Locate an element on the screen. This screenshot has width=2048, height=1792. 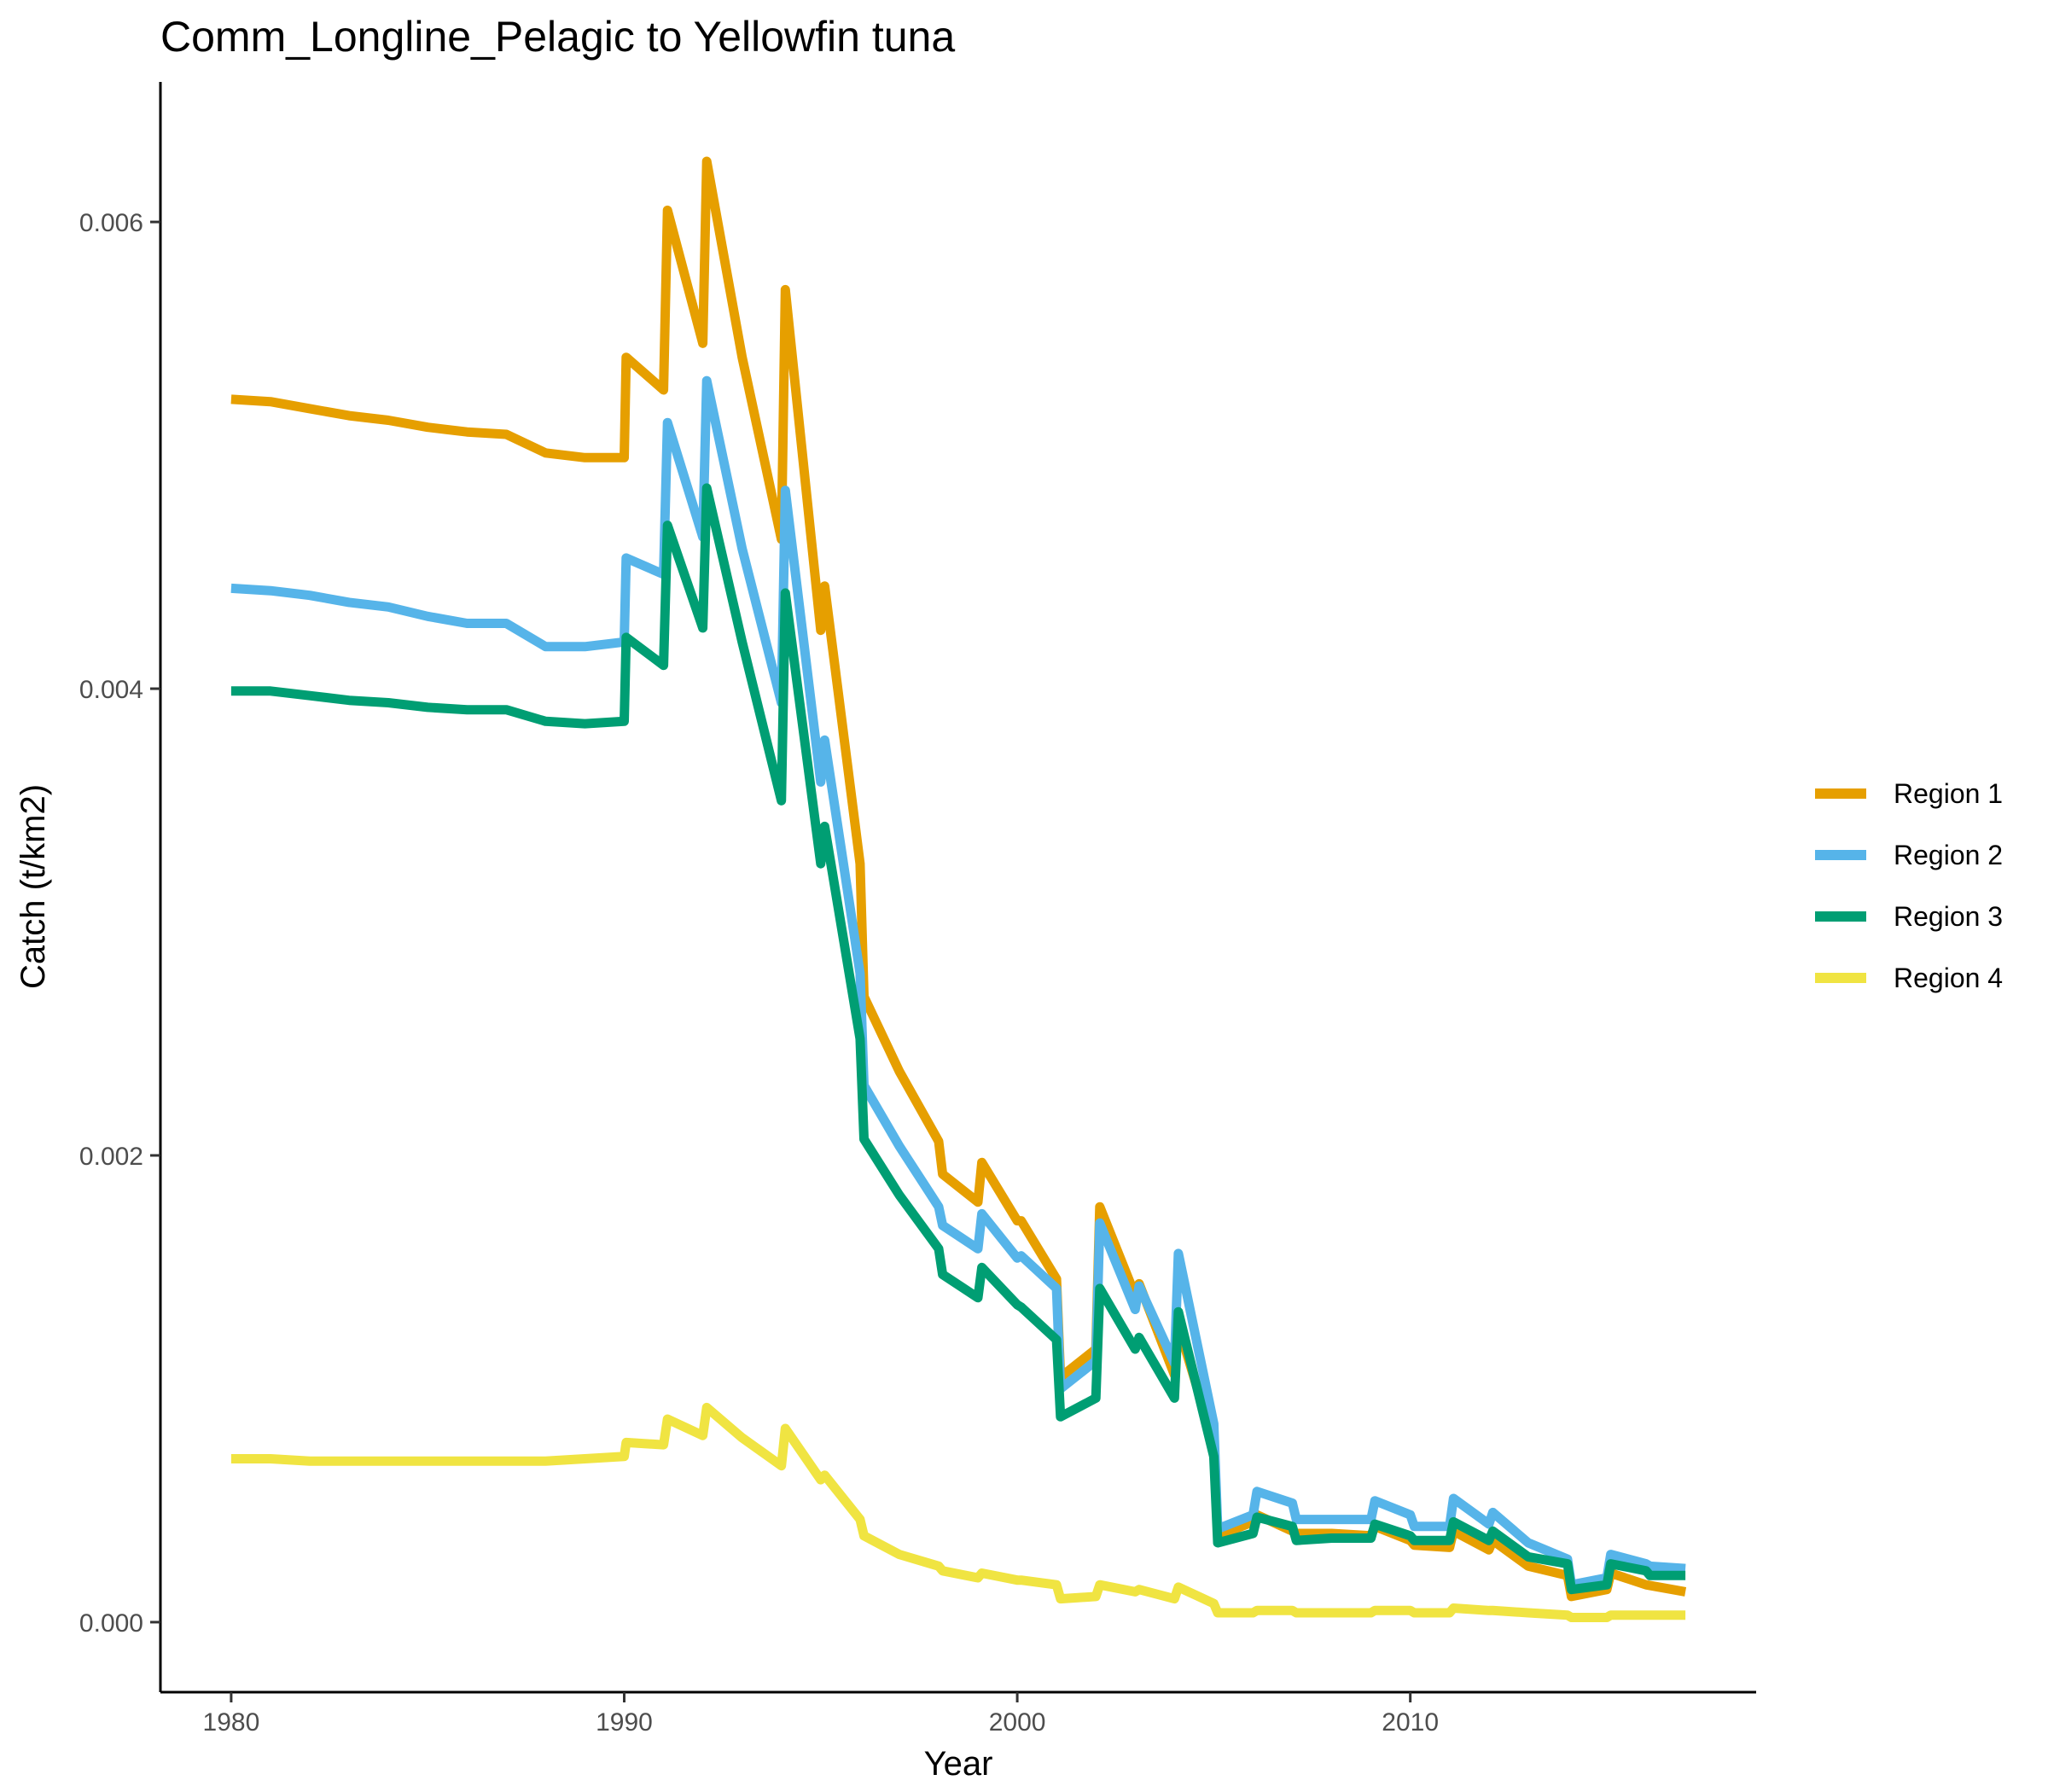
x-axis-title: Year is located at coordinates (959, 1764).